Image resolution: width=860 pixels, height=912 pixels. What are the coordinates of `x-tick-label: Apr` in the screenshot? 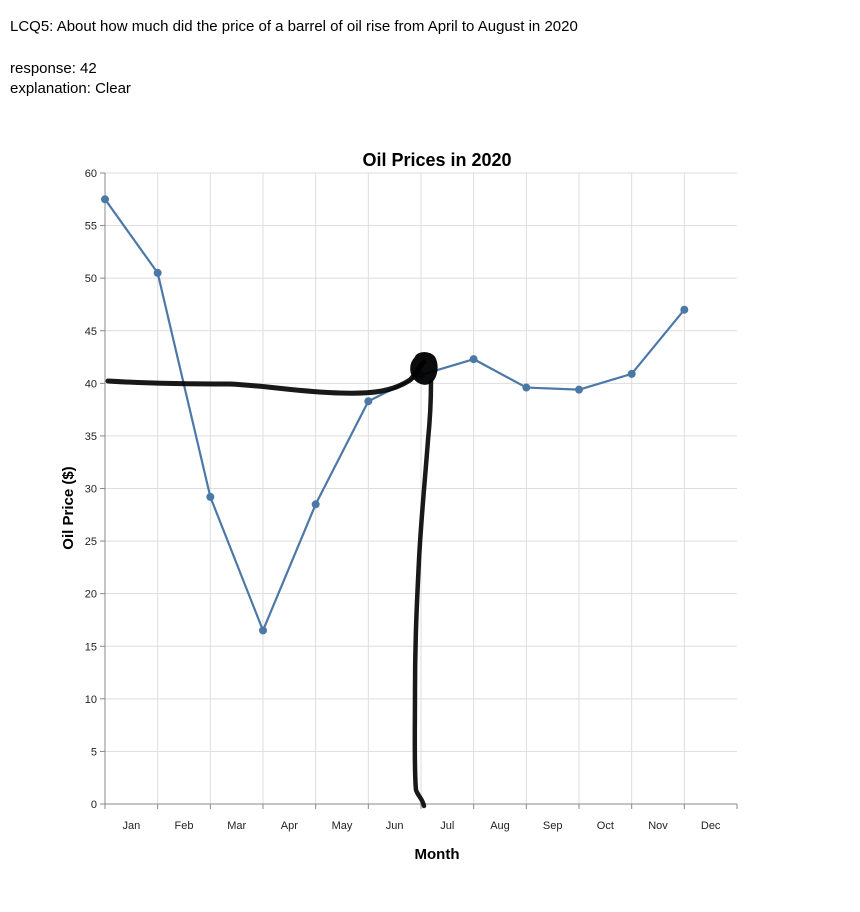 It's located at (289, 826).